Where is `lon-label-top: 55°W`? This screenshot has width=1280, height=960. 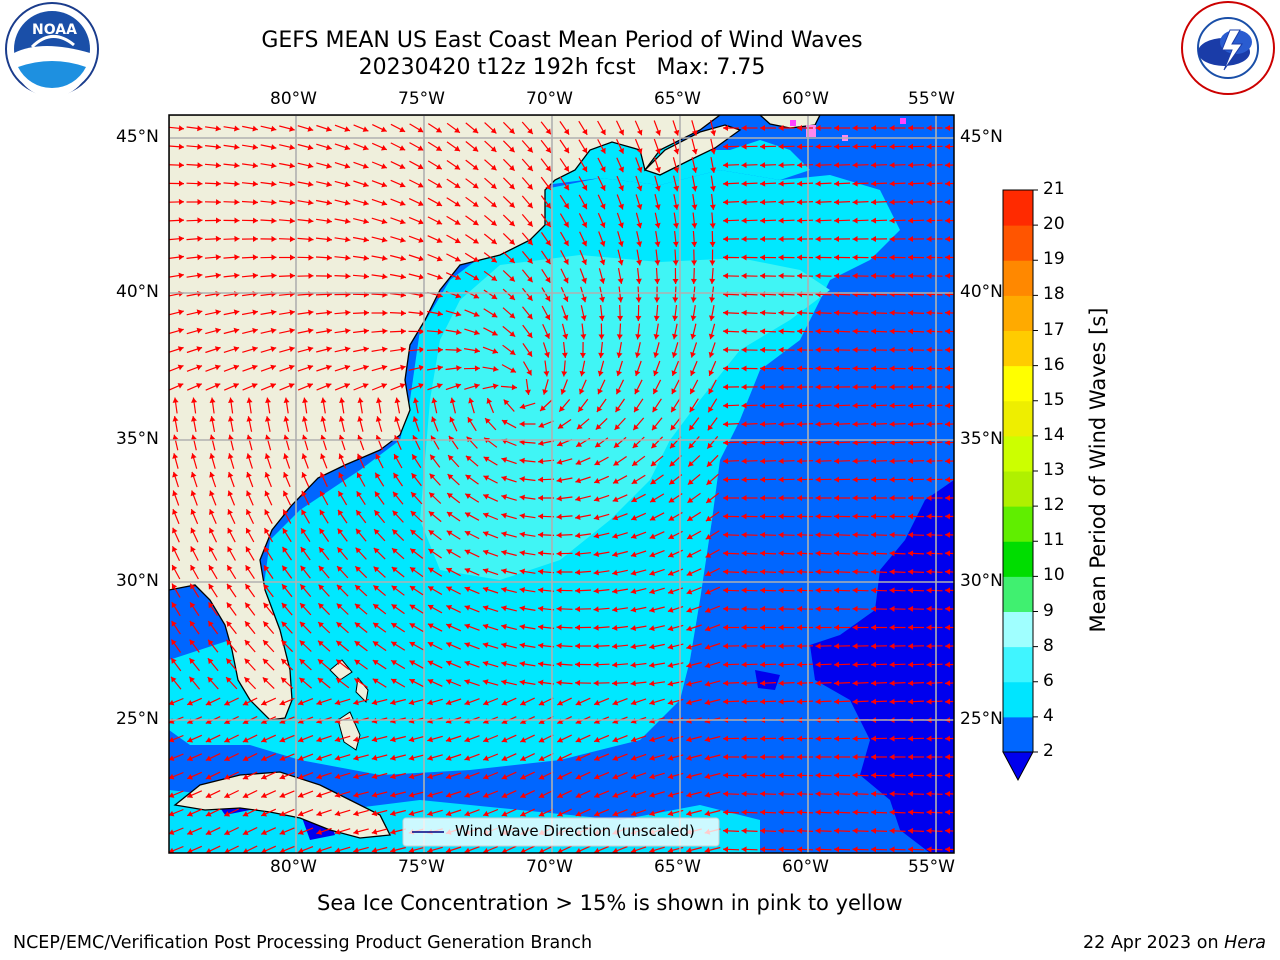 lon-label-top: 55°W is located at coordinates (931, 99).